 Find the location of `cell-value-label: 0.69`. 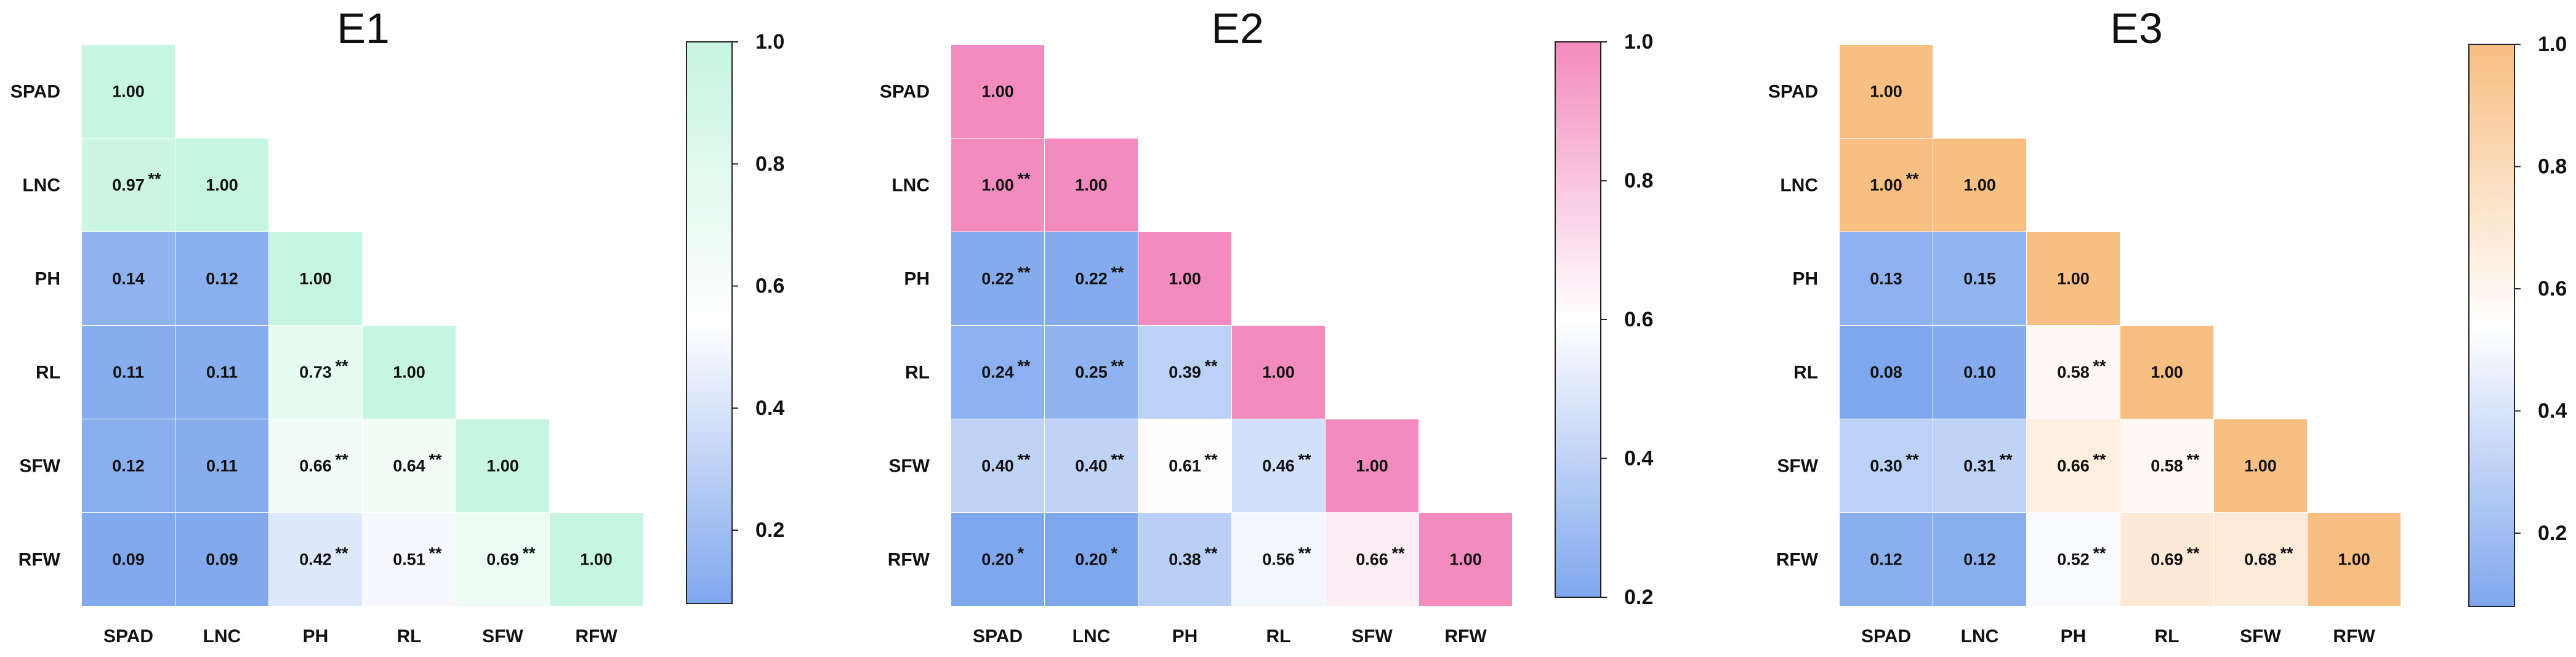

cell-value-label: 0.69 is located at coordinates (2167, 559).